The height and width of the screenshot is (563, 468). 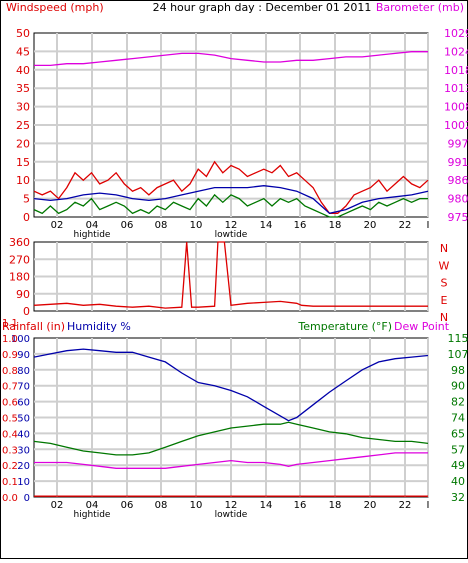 I want to click on wind-ytick-4: 20, so click(x=23, y=143).